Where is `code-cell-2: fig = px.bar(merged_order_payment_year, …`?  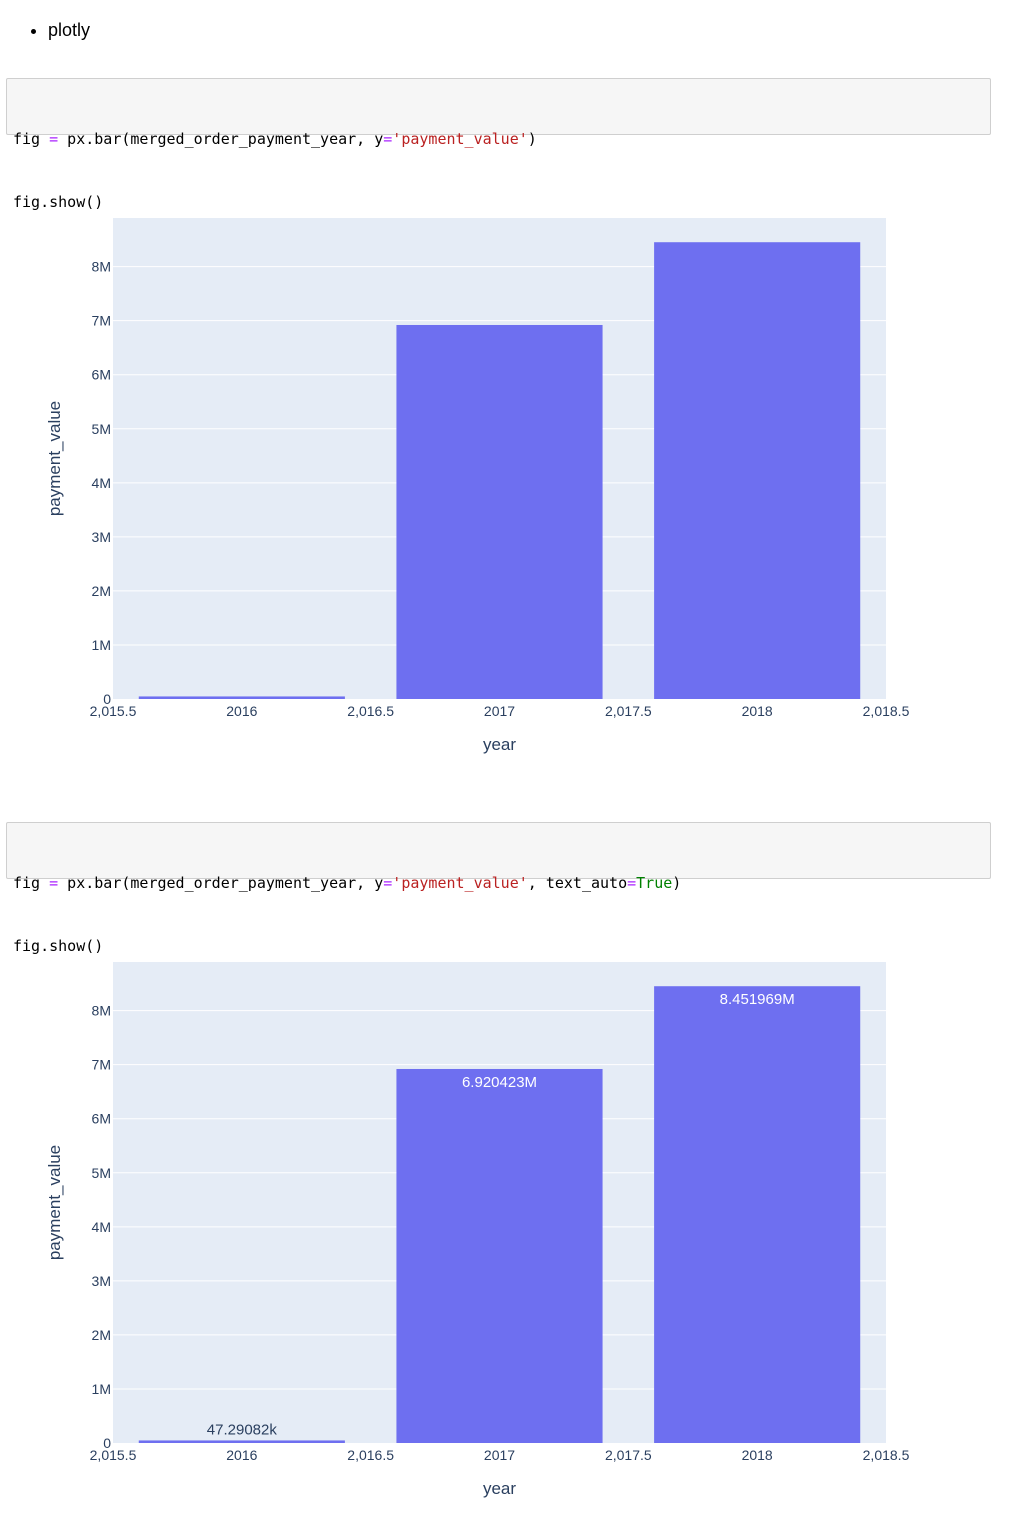 code-cell-2: fig = px.bar(merged_order_payment_year, … is located at coordinates (498, 888).